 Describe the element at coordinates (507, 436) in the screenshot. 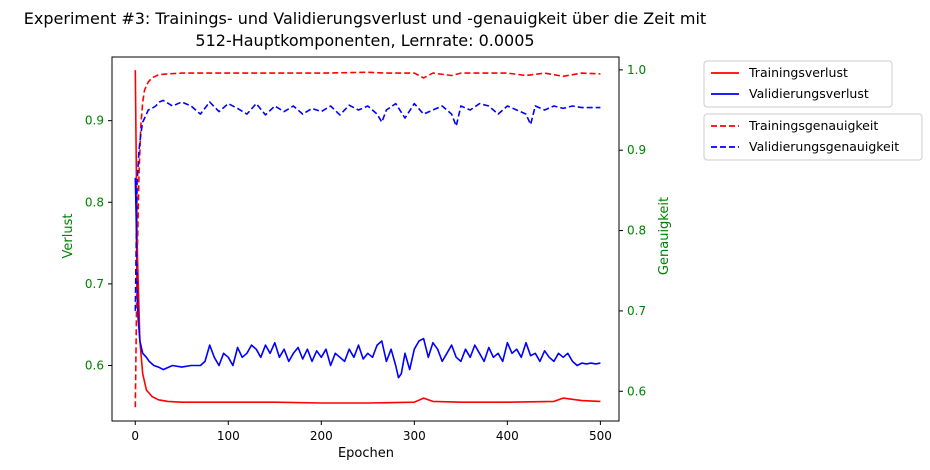

I see `x-tick-label: 400` at that location.